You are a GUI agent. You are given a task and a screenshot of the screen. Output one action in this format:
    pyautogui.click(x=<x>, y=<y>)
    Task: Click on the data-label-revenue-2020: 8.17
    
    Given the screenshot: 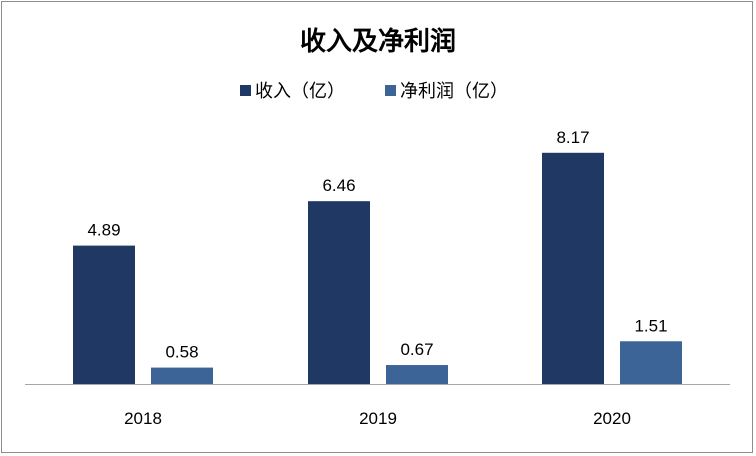 What is the action you would take?
    pyautogui.click(x=572, y=137)
    